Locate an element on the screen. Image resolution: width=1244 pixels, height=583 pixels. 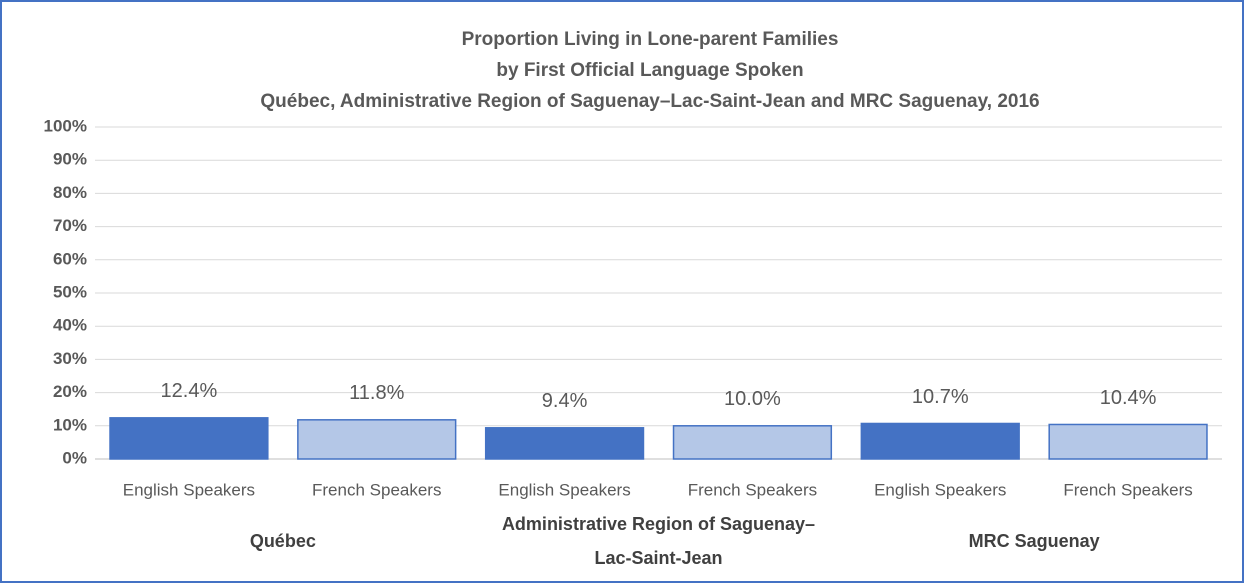
y-tick-label: 10% is located at coordinates (70, 424).